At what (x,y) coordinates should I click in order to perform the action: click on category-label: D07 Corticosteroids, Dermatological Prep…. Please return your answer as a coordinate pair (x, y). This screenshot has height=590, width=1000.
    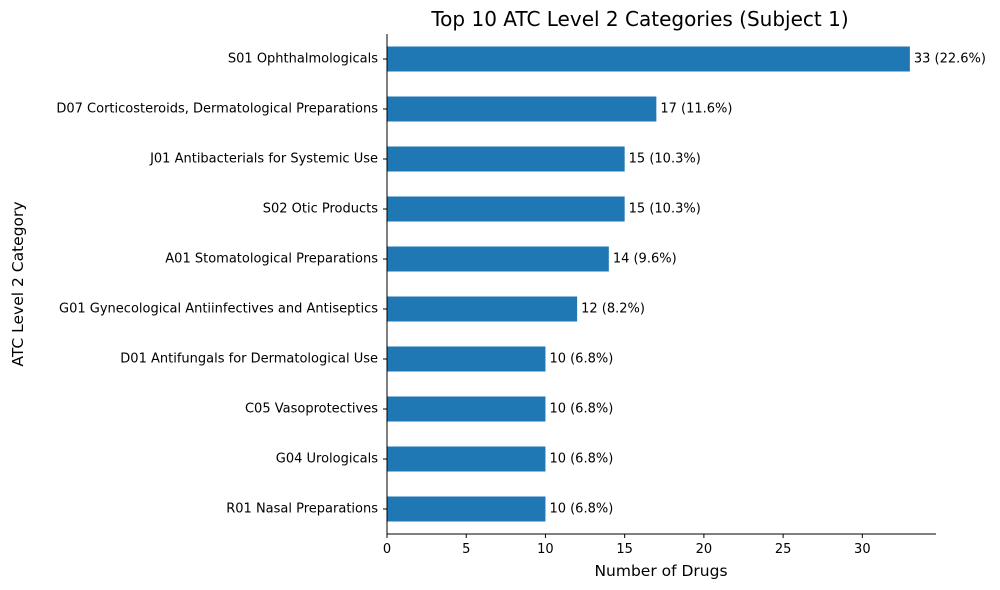
    Looking at the image, I should click on (217, 109).